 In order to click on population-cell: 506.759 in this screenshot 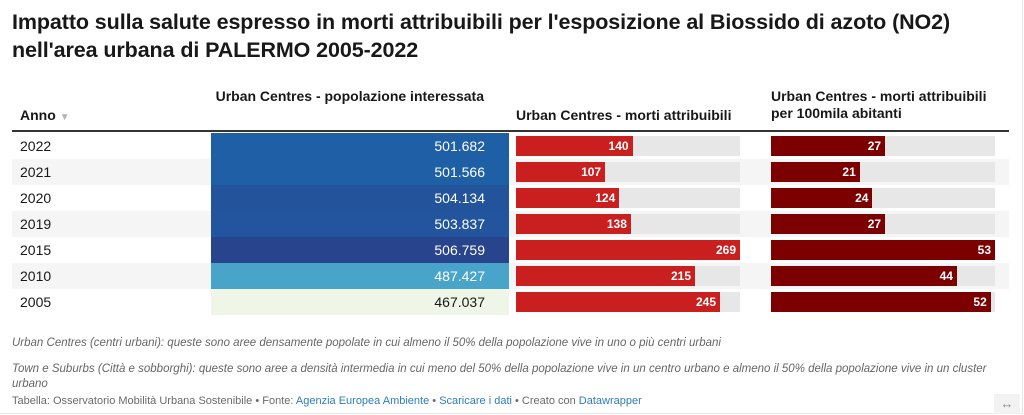, I will do `click(360, 250)`.